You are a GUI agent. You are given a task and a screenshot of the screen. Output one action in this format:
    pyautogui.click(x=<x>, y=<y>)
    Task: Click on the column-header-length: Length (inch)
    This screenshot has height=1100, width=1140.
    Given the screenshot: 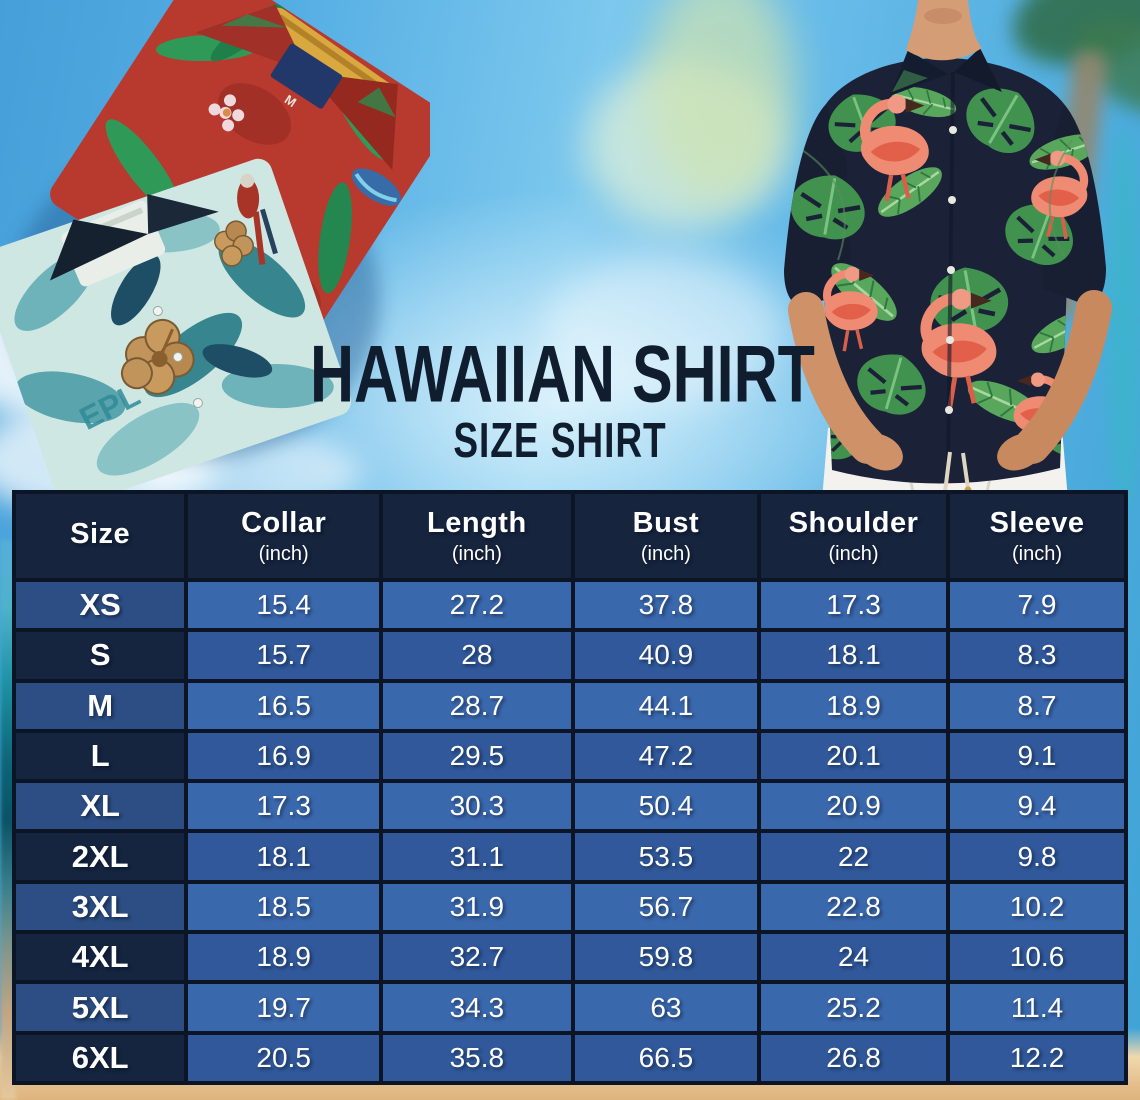 What is the action you would take?
    pyautogui.click(x=476, y=536)
    